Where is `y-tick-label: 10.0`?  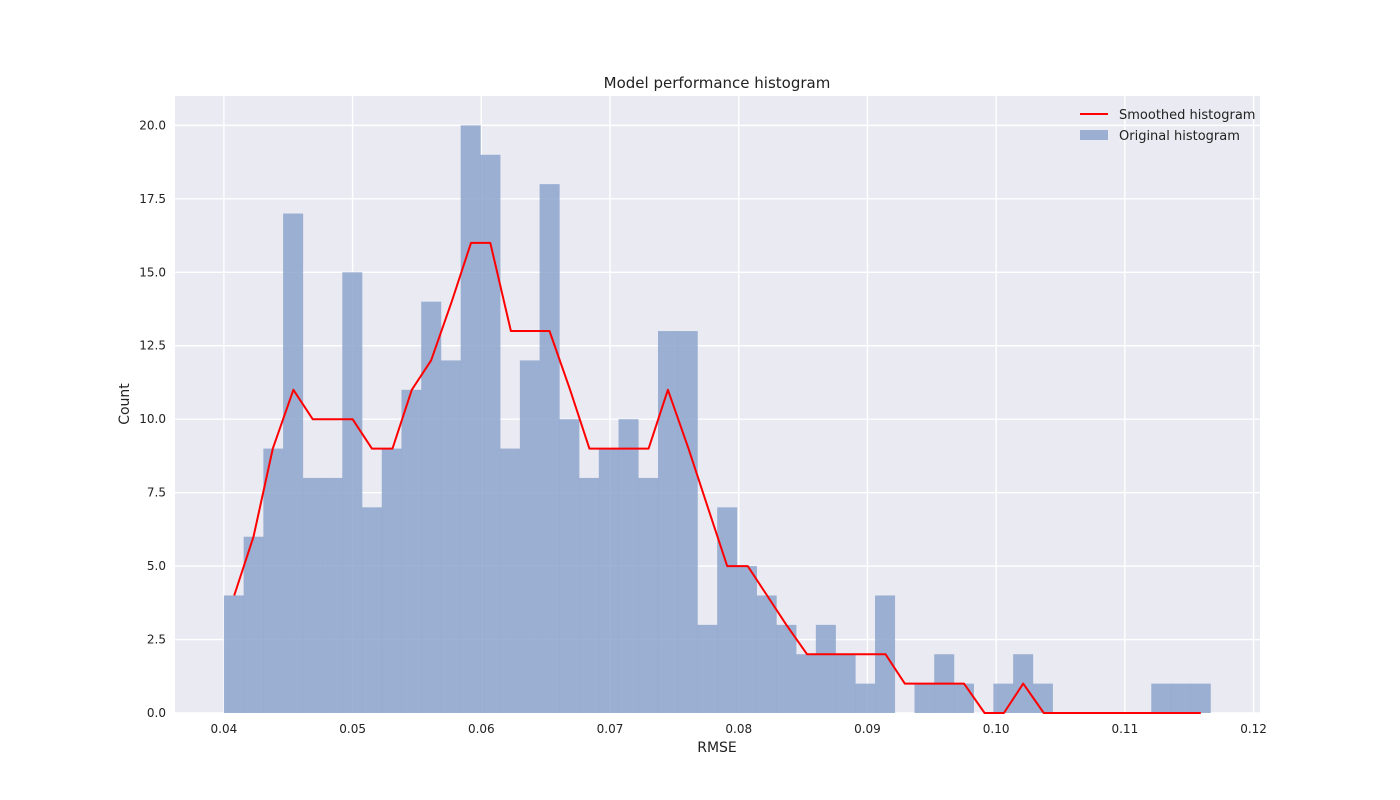 y-tick-label: 10.0 is located at coordinates (152, 419).